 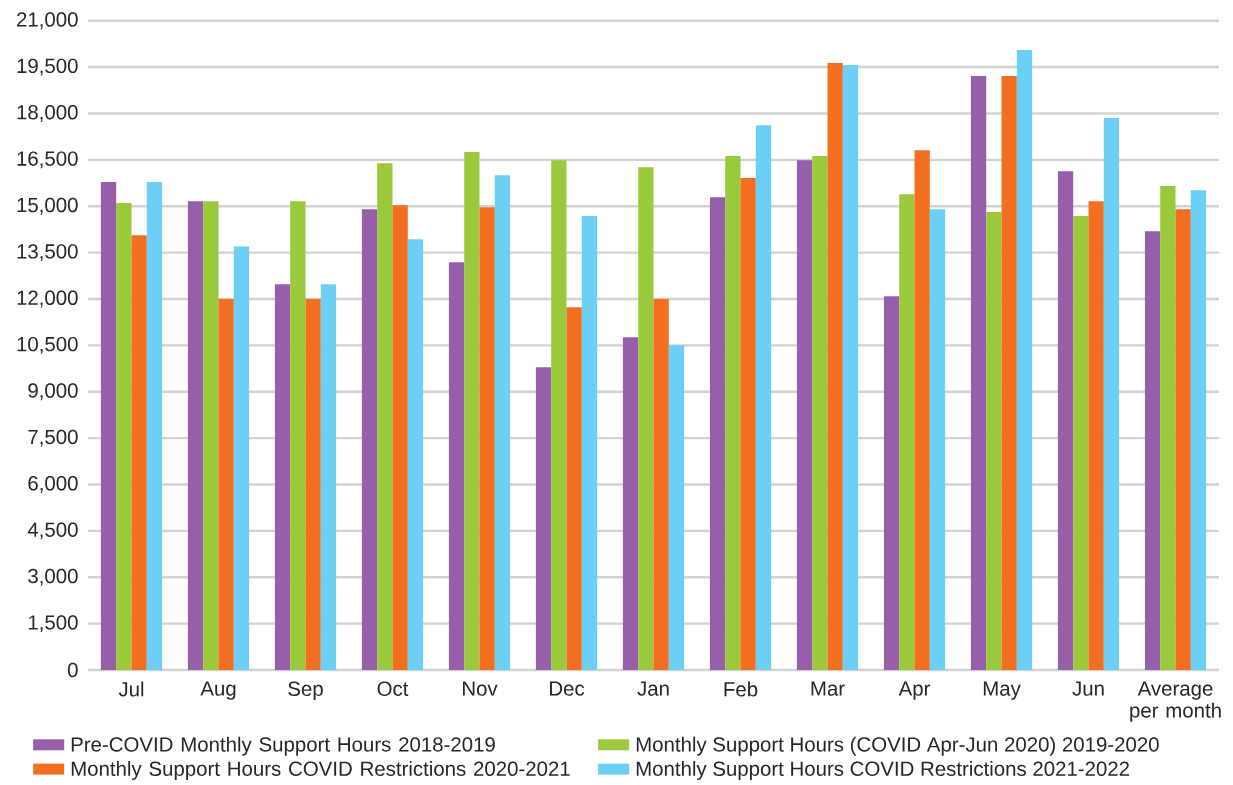 What do you see at coordinates (1088, 688) in the screenshot?
I see `x-tick-label: Jun` at bounding box center [1088, 688].